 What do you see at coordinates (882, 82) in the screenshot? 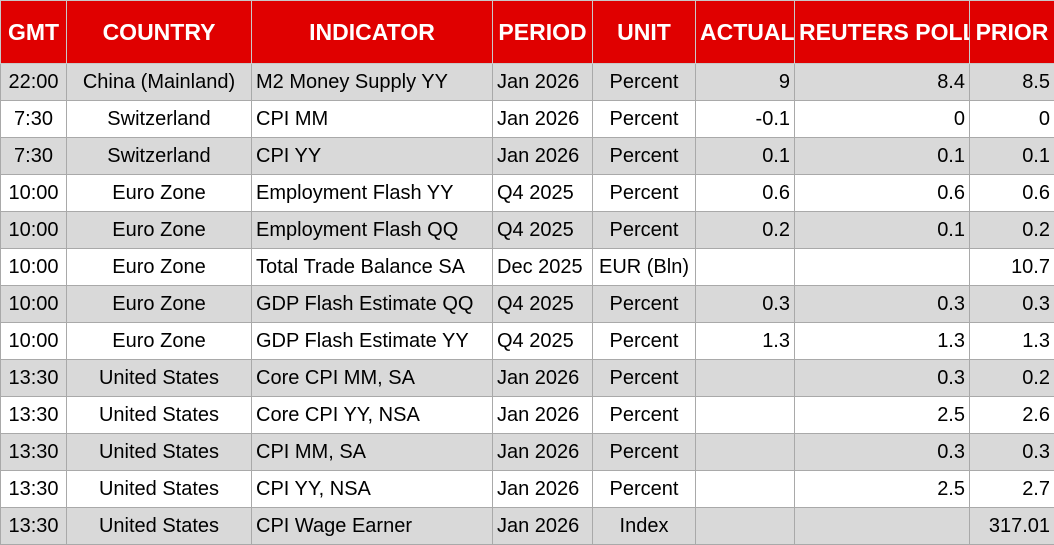
I see `cell-reuters-poll: 8.4` at bounding box center [882, 82].